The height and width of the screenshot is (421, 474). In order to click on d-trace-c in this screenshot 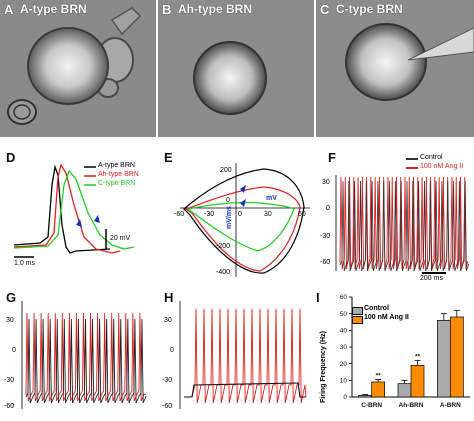, I will do `click(74, 209)`.